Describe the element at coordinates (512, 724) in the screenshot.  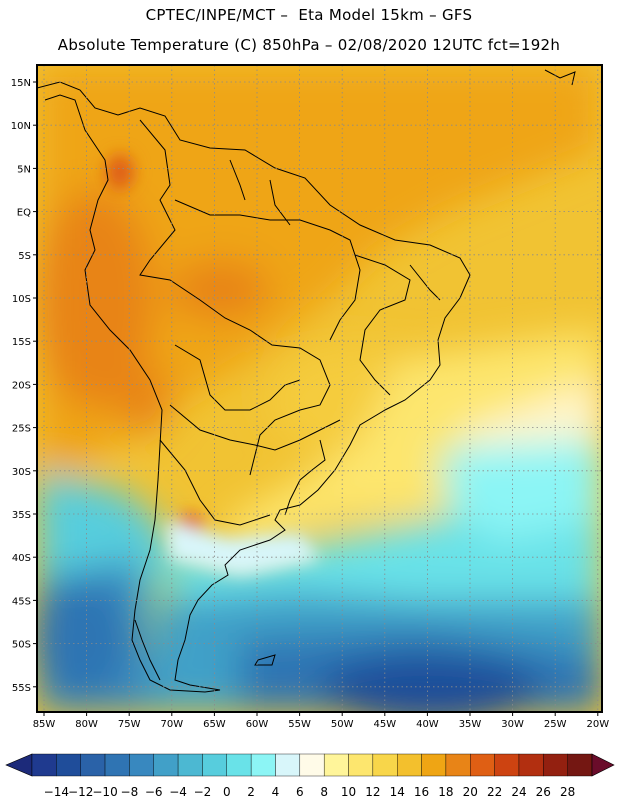
I see `longitude-label: 30W` at that location.